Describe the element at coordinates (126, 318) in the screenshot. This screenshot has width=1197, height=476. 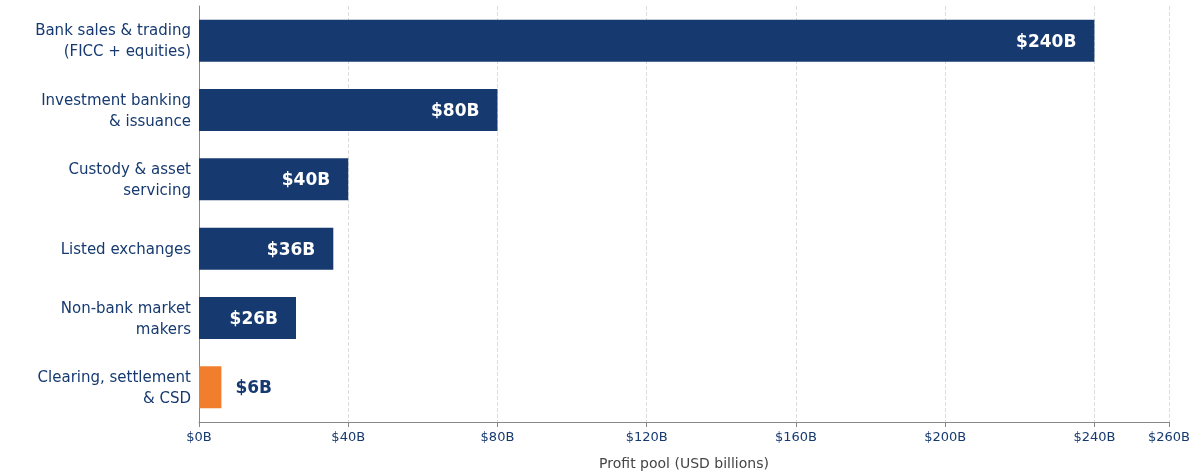
I see `y-tick-label: Non-bank market makers` at that location.